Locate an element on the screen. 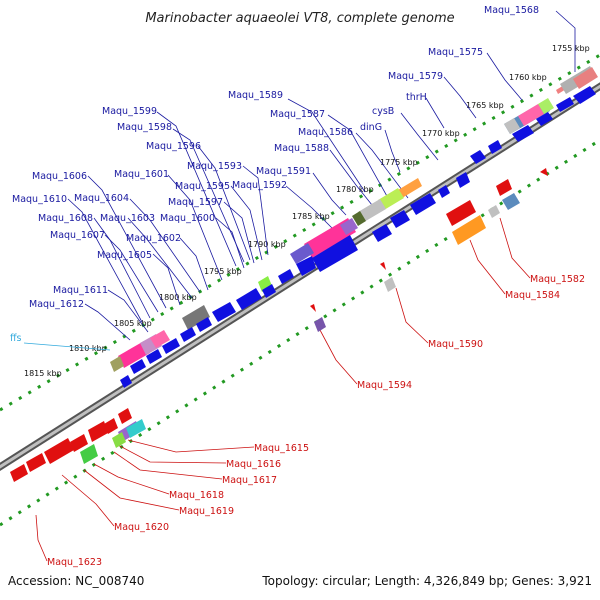 This screenshot has height=600, width=600. gene-label: dinG is located at coordinates (371, 127).